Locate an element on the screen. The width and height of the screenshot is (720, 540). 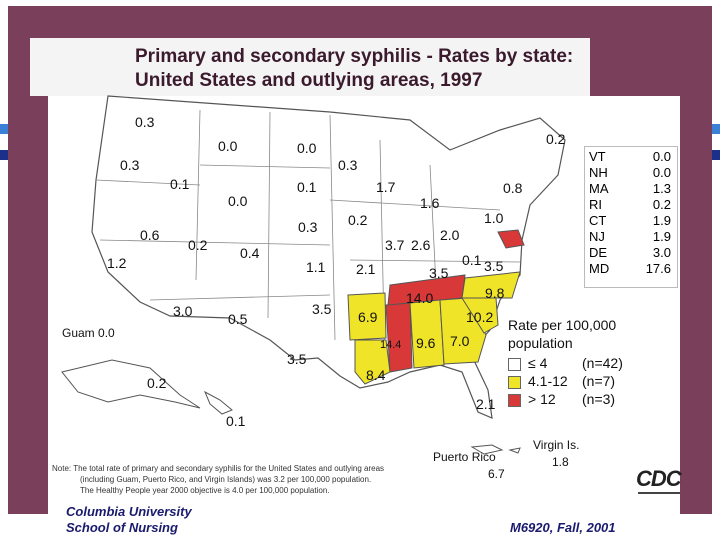
footer-school: School of Nursing is located at coordinates (122, 527).